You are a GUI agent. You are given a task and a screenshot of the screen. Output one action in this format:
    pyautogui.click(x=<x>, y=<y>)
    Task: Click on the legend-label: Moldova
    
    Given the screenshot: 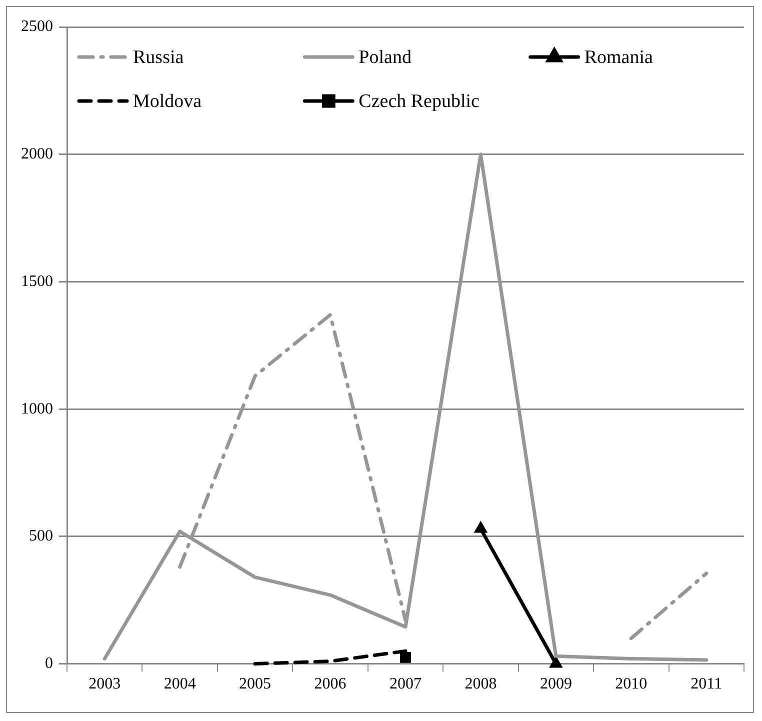 What is the action you would take?
    pyautogui.click(x=167, y=101)
    